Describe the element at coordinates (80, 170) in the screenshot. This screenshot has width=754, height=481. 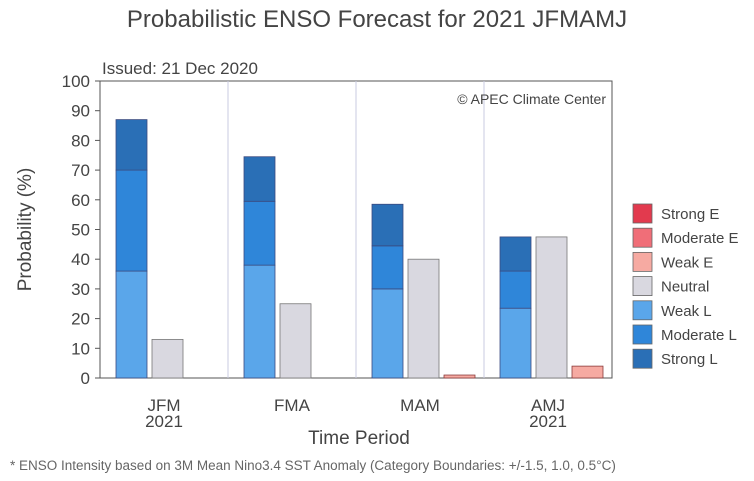
I see `y-tick-label: 70` at that location.